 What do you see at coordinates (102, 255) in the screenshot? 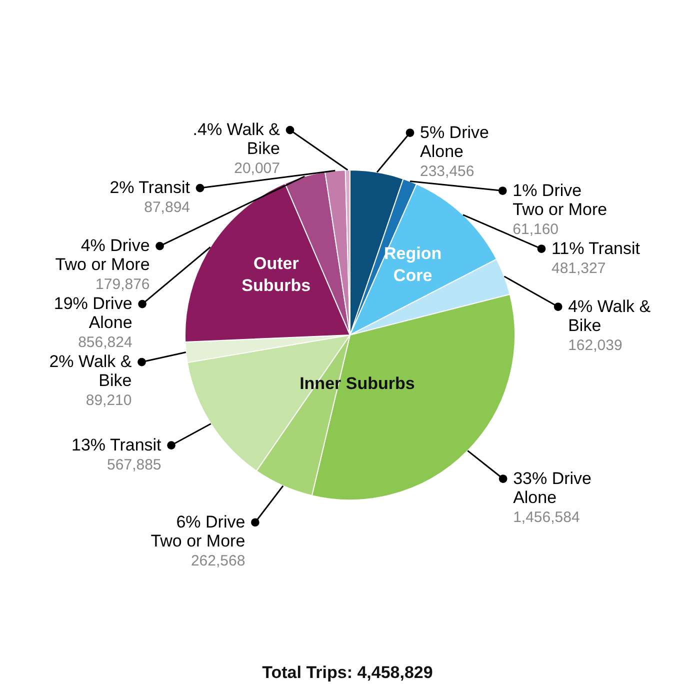
I see `slice-label: 4% Drive Two or More` at bounding box center [102, 255].